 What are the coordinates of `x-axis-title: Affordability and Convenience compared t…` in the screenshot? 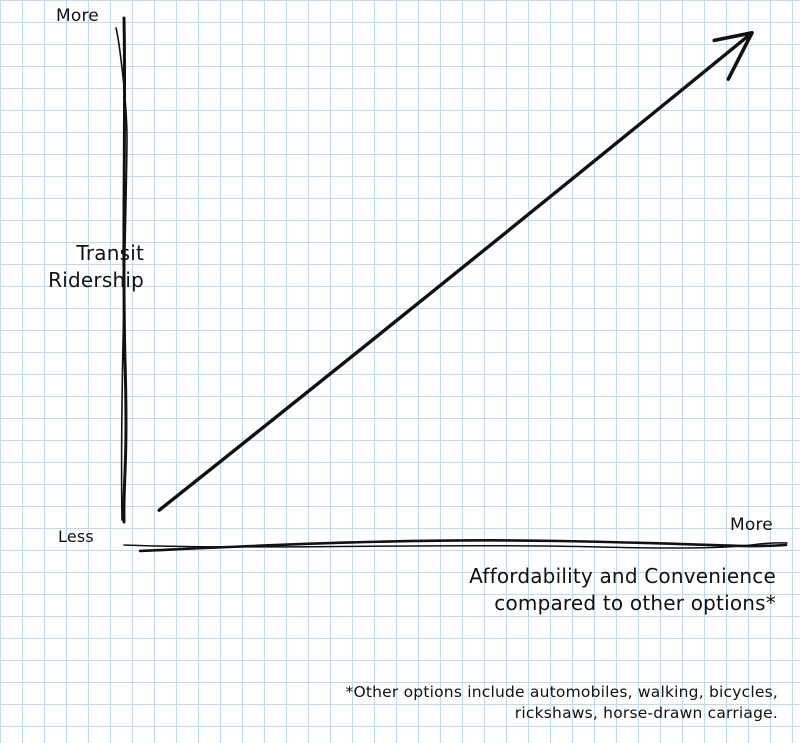 It's located at (622, 589).